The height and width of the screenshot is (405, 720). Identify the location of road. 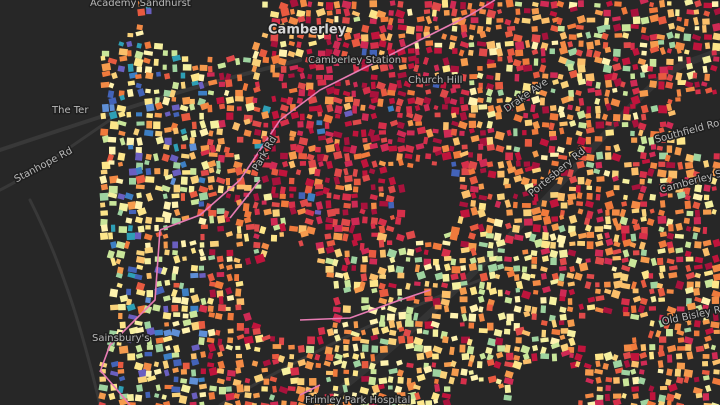
(56, 155).